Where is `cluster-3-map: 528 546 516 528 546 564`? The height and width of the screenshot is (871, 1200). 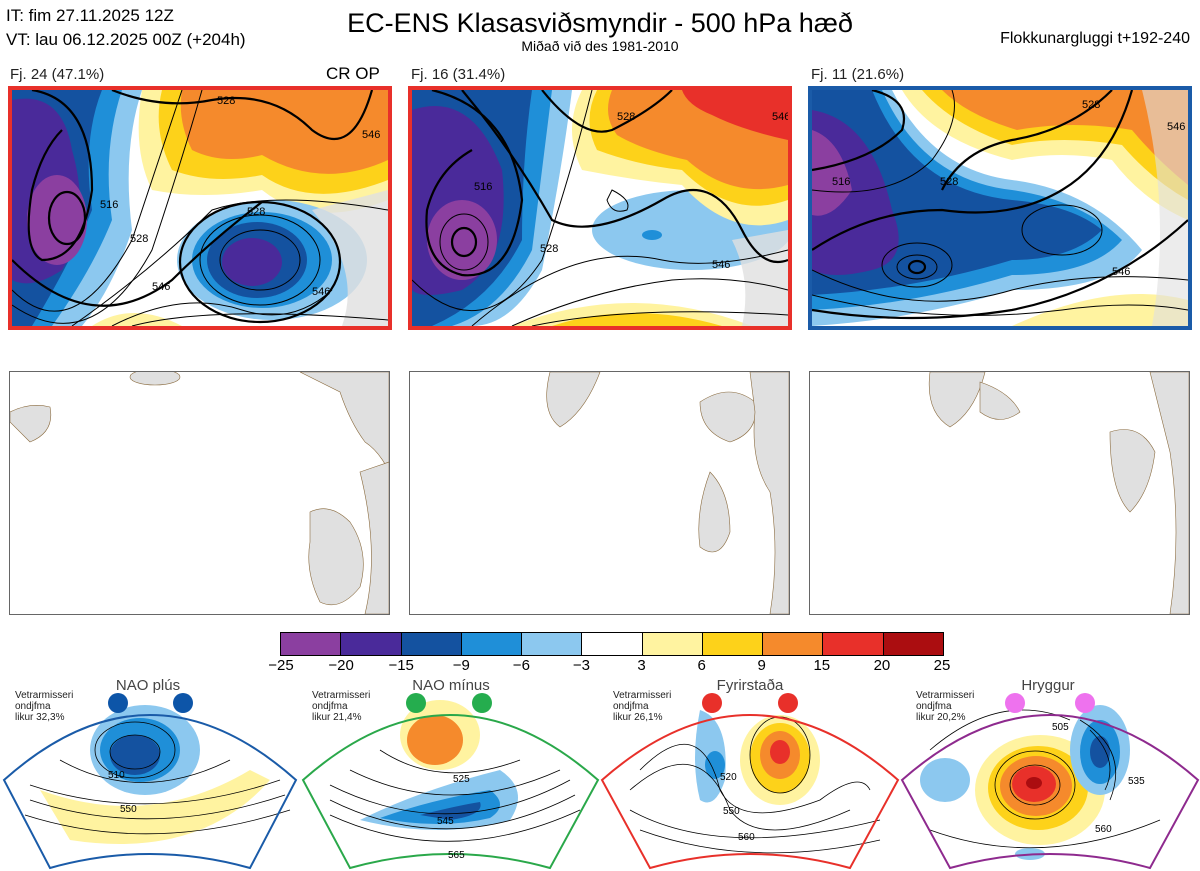 cluster-3-map: 528 546 516 528 546 564 is located at coordinates (1000, 208).